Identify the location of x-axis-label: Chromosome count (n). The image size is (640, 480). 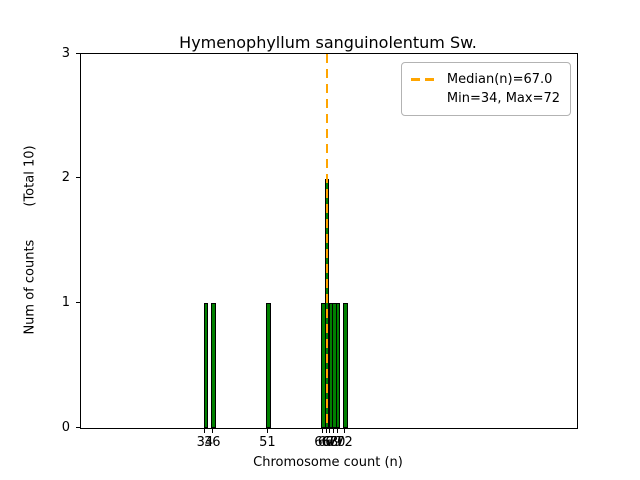
(328, 462).